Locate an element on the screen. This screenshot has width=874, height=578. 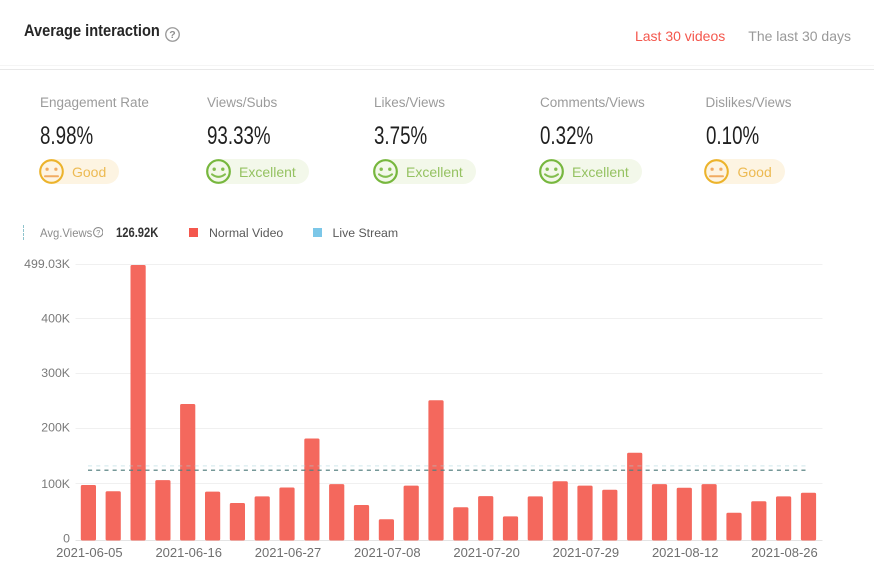
svg-text: 499.03K is located at coordinates (47, 264).